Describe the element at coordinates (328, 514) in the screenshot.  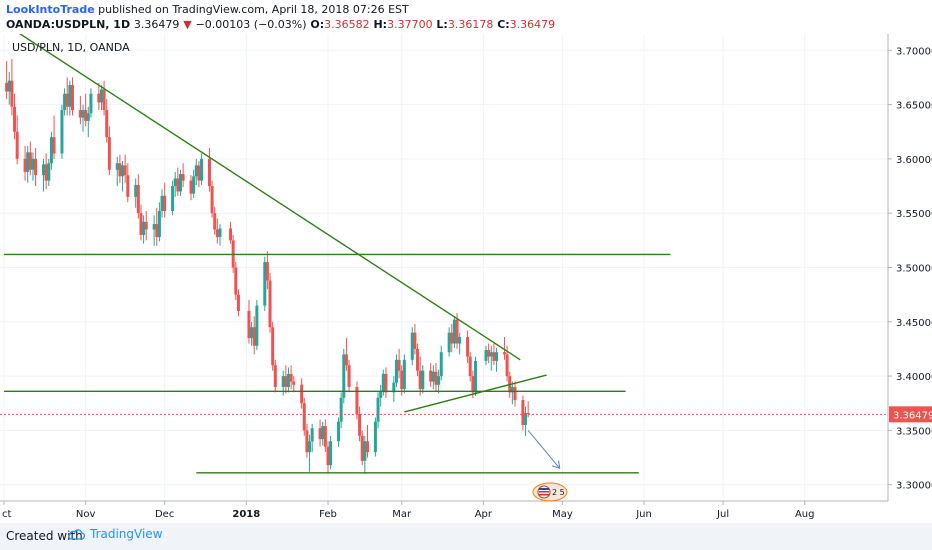
I see `x-tick-label: Feb` at that location.